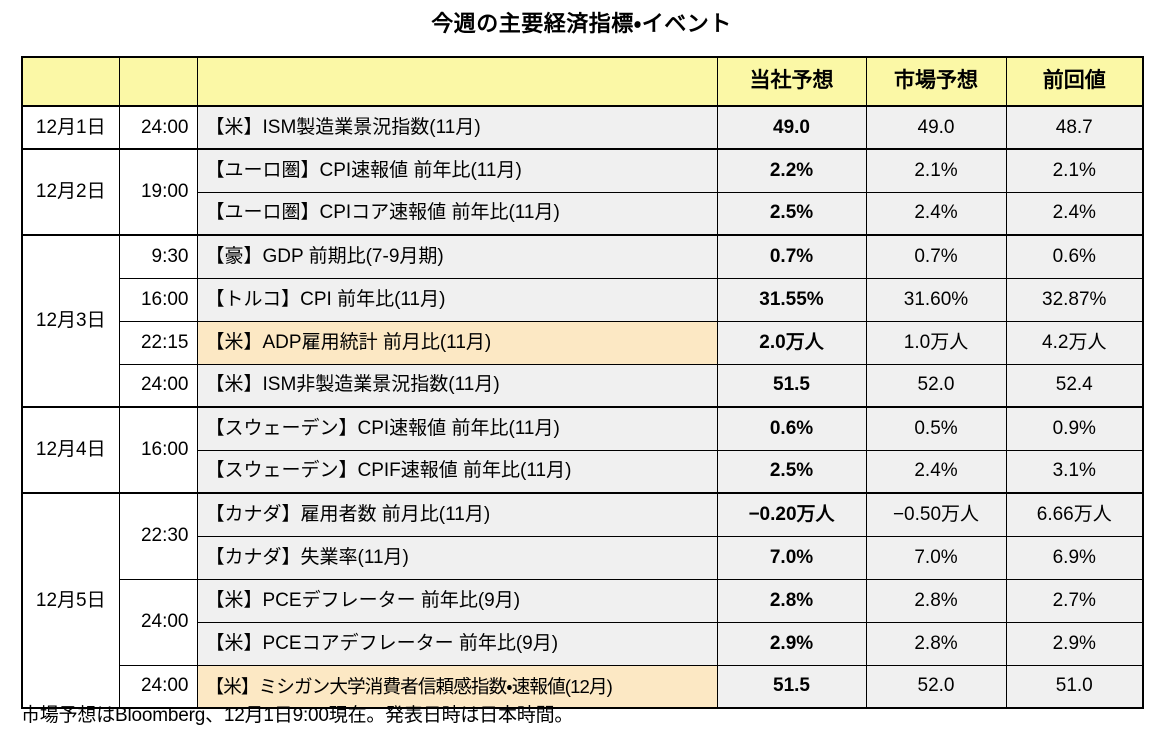 This screenshot has width=1163, height=737. What do you see at coordinates (791, 643) in the screenshot?
I see `cell-own-forecast: 2.9%` at bounding box center [791, 643].